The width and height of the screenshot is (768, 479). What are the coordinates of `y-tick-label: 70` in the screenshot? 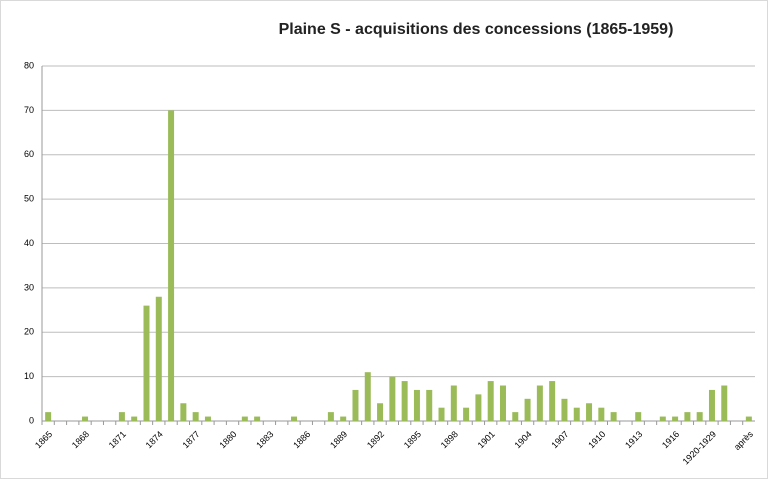 It's located at (29, 110).